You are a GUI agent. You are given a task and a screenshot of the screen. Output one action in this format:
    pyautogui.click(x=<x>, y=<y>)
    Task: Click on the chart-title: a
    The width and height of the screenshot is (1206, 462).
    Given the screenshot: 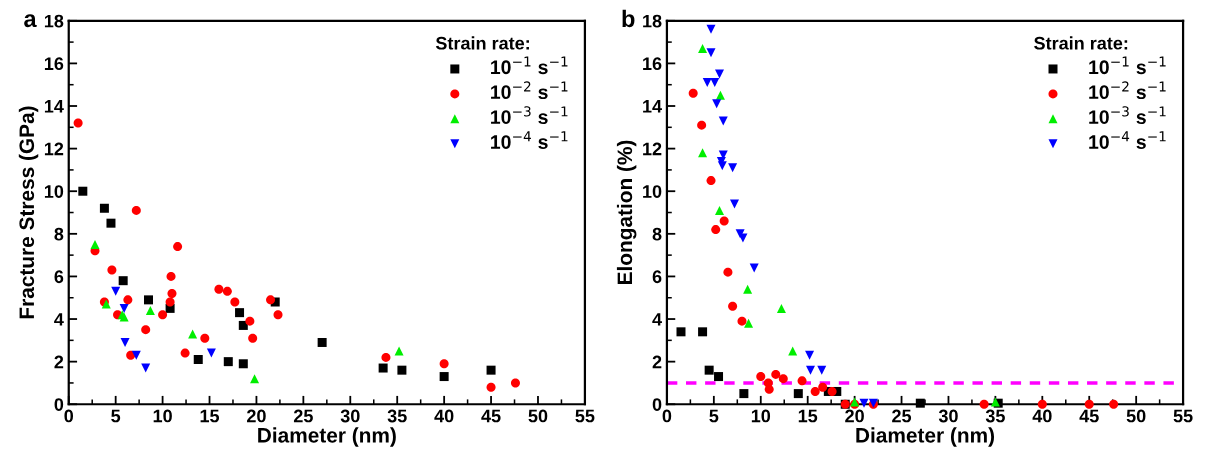 What is the action you would take?
    pyautogui.click(x=30, y=21)
    